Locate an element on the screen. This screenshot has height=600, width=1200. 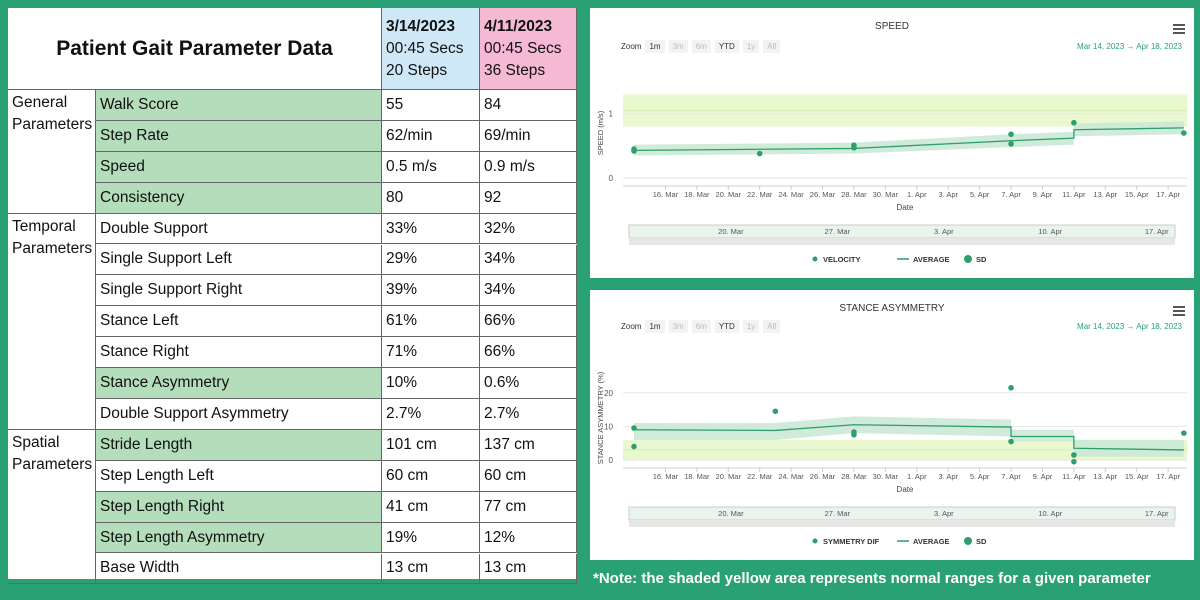
value-session-1: 80 is located at coordinates (431, 198).